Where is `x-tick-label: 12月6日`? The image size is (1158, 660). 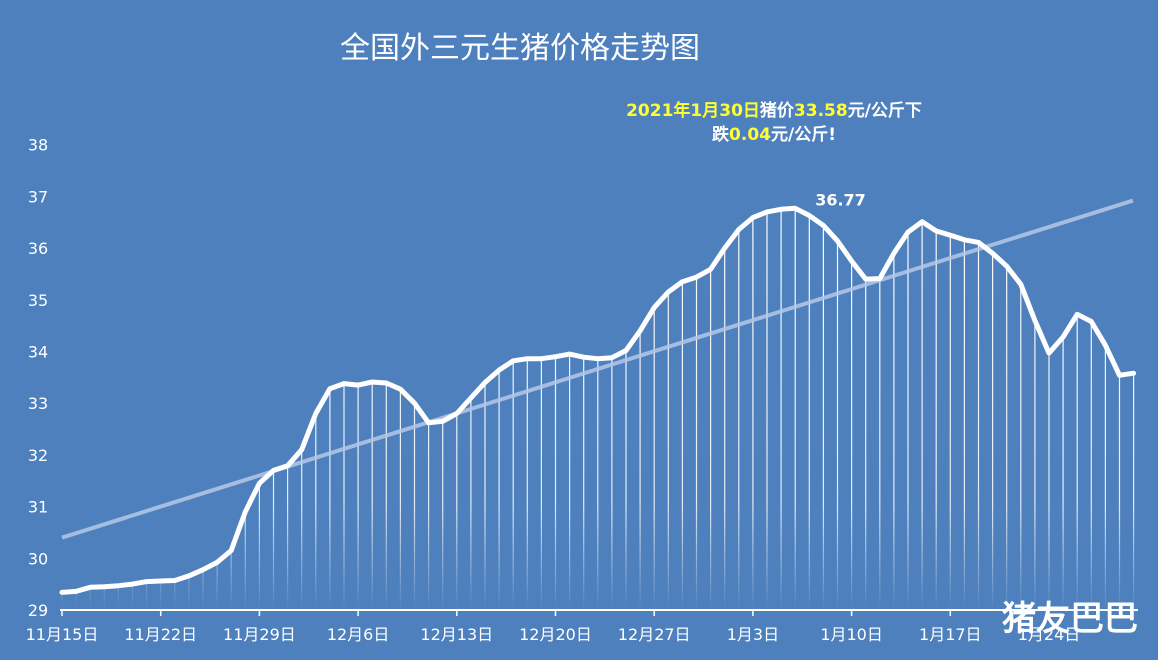
x-tick-label: 12月6日 is located at coordinates (358, 634).